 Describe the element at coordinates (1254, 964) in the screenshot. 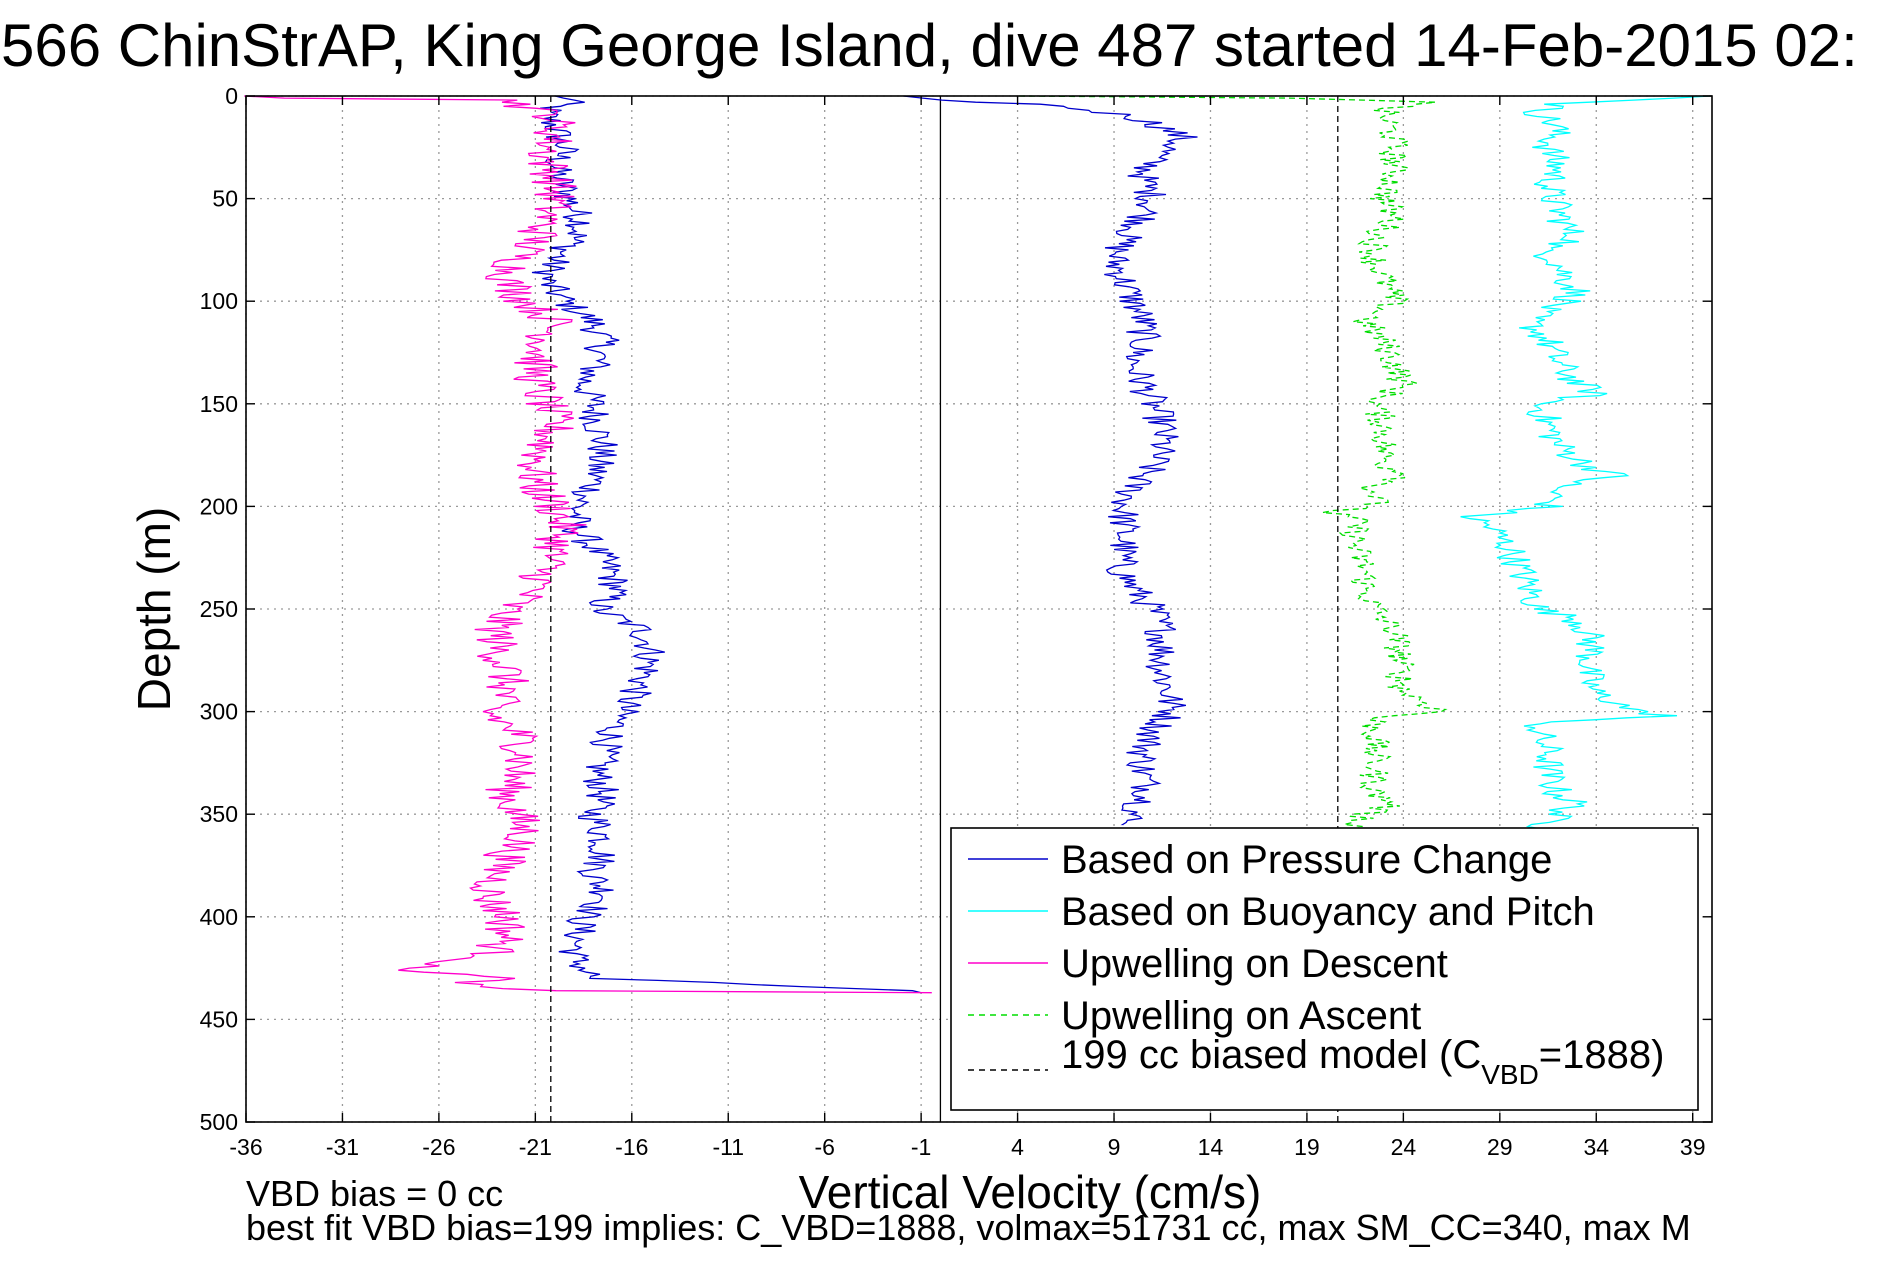

I see `legend-label-descent: Upwelling on Descent` at that location.